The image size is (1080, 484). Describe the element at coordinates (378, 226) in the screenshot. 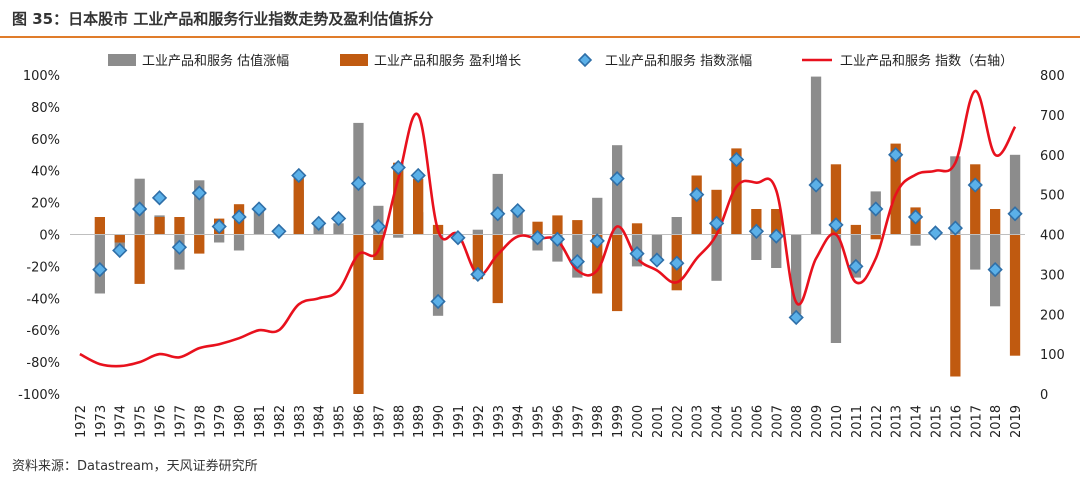

I see `index-change-marker-1987` at that location.